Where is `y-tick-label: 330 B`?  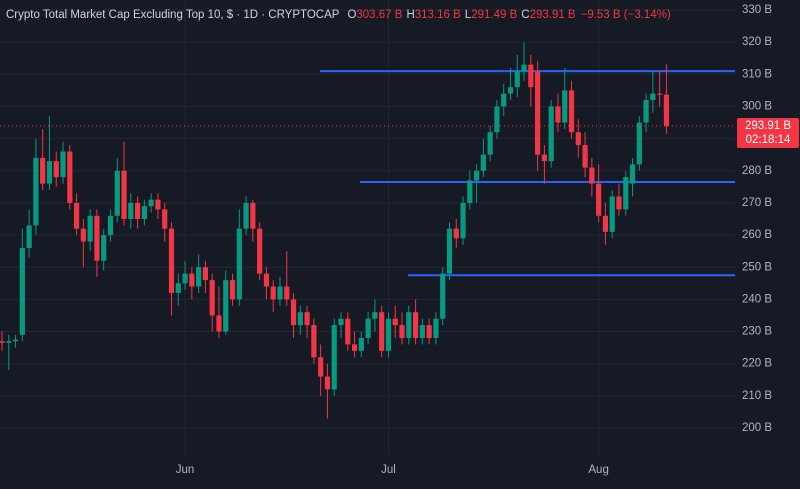 y-tick-label: 330 B is located at coordinates (757, 10).